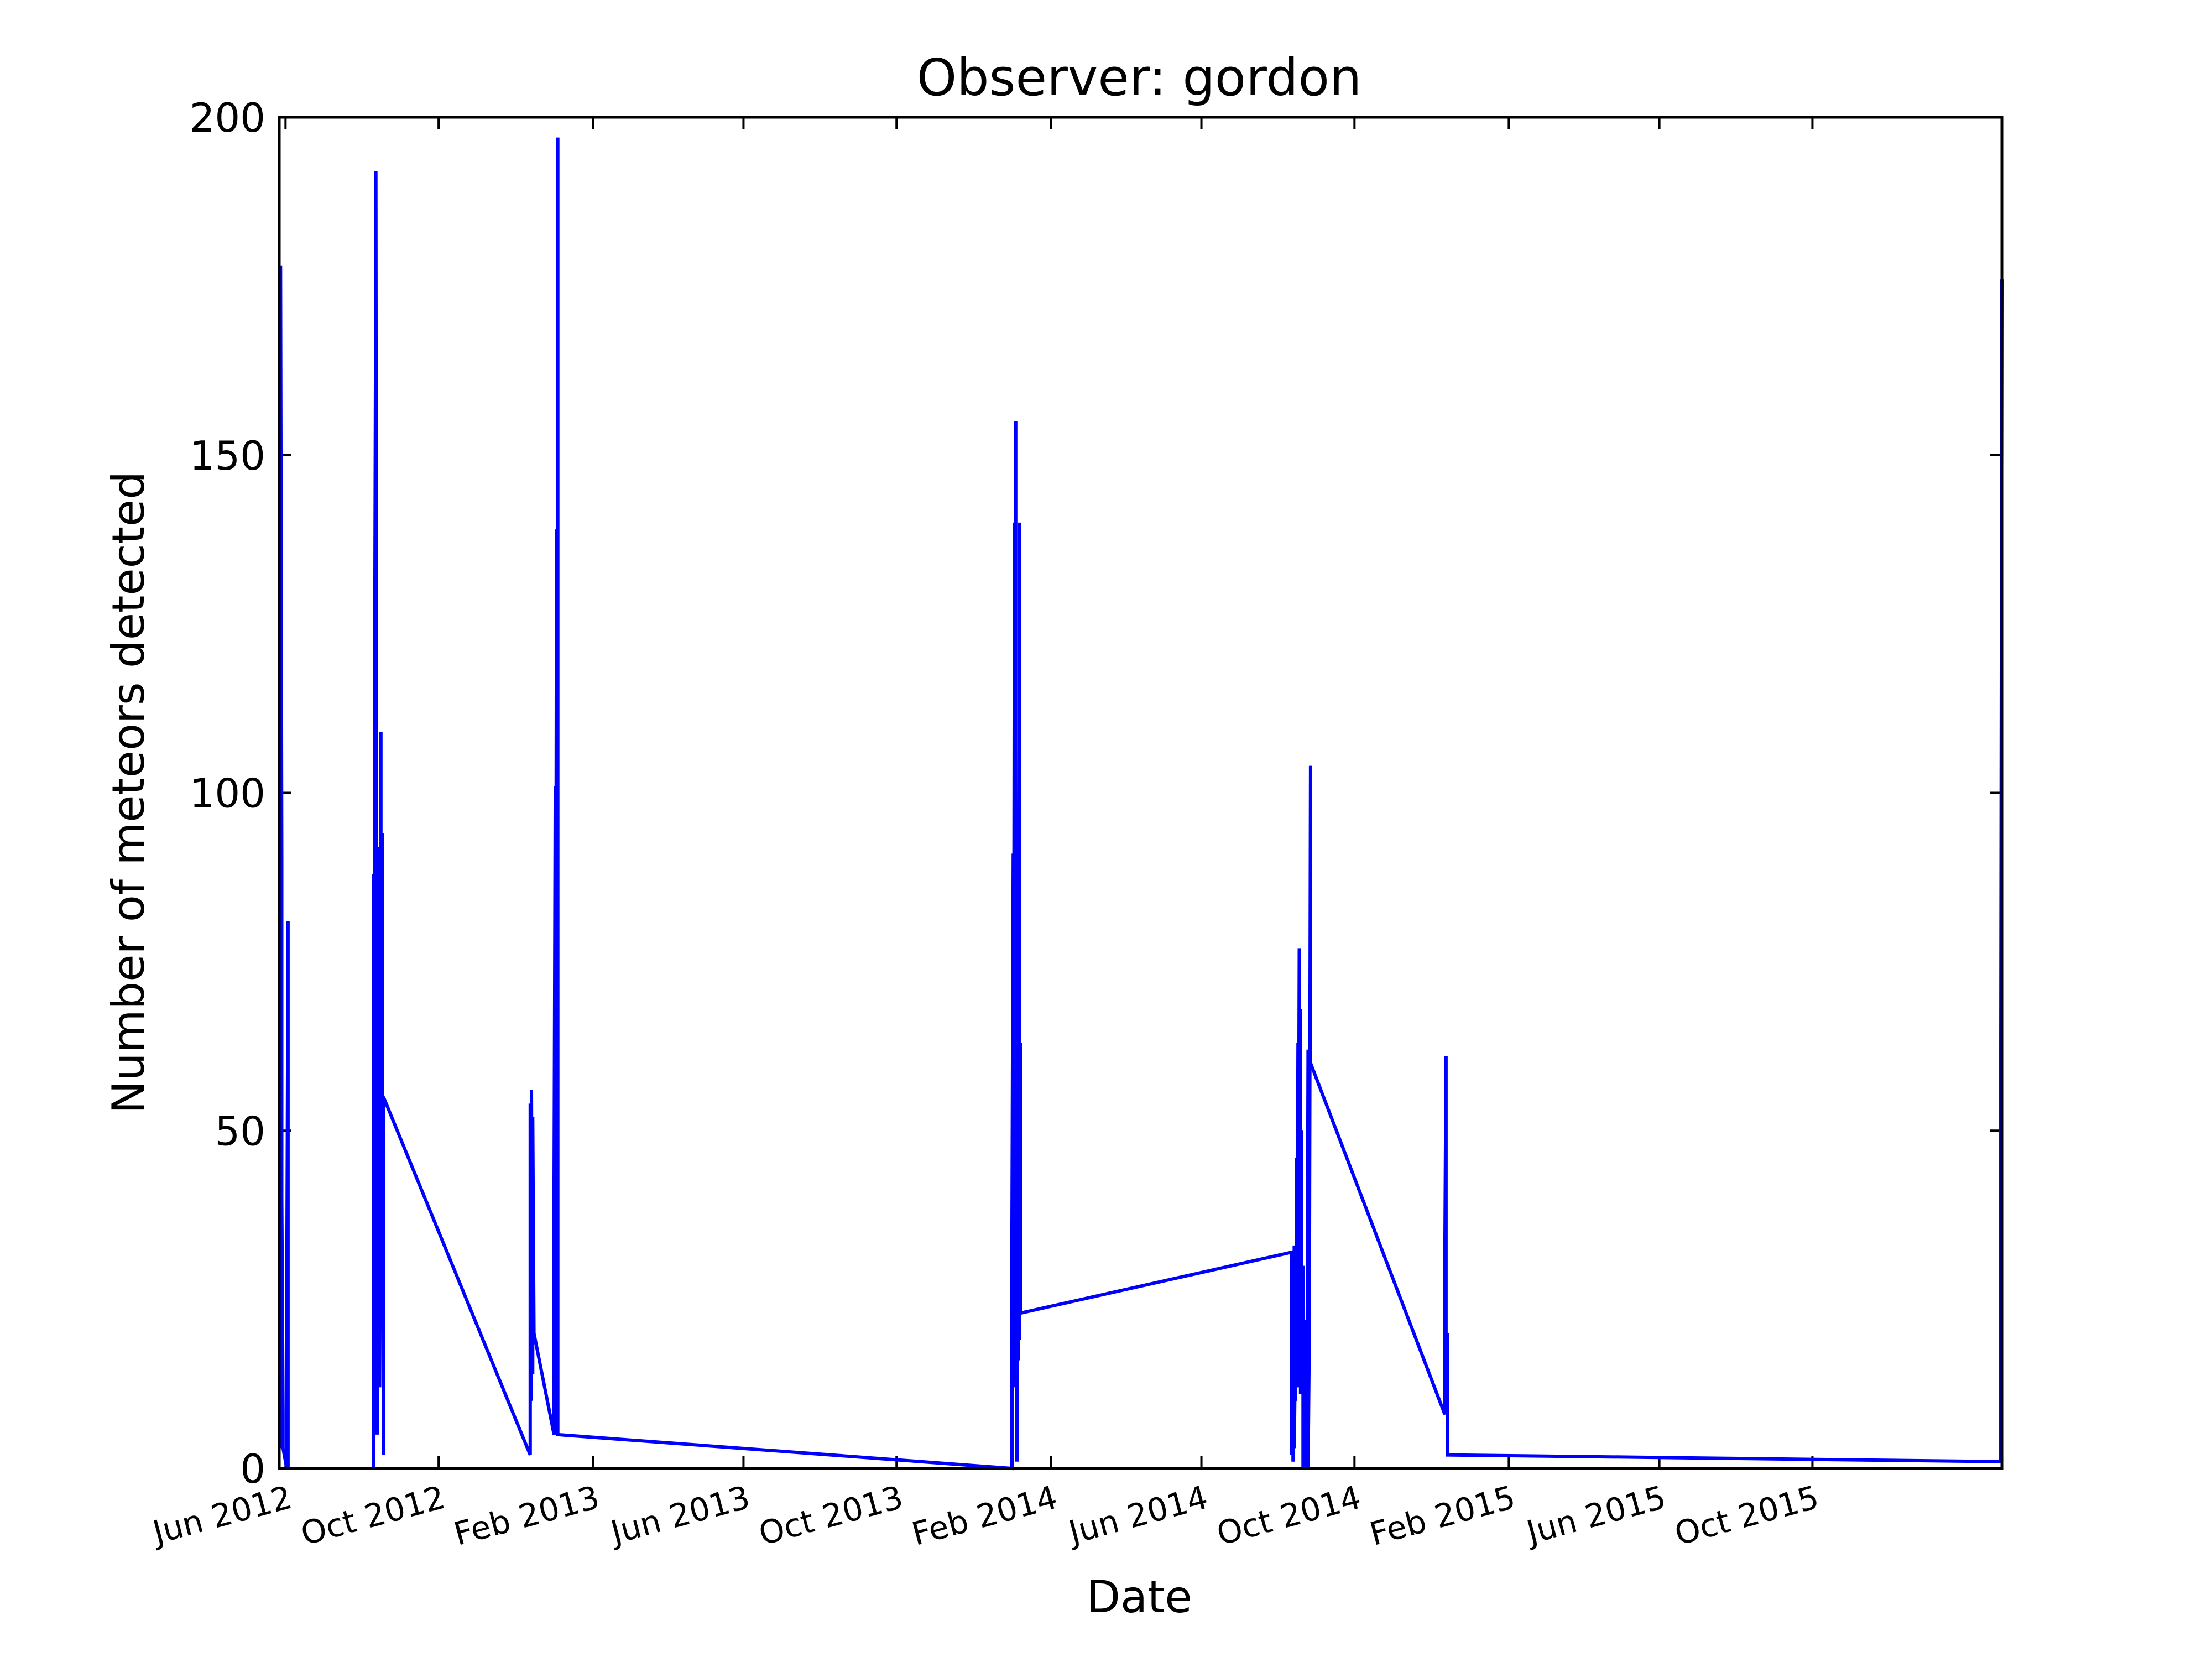 This screenshot has width=2212, height=1662. I want to click on x-axis-label: Date, so click(1139, 1597).